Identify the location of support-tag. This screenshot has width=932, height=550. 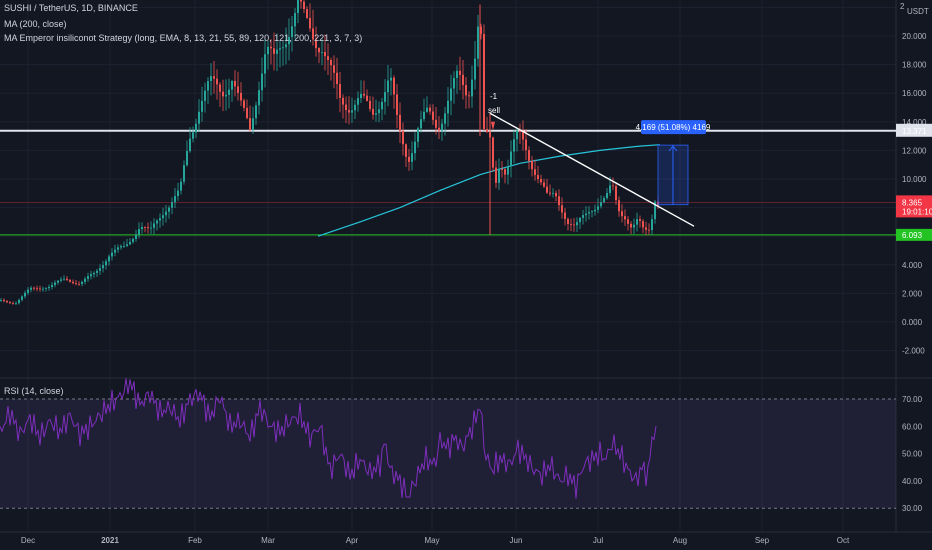
(914, 234).